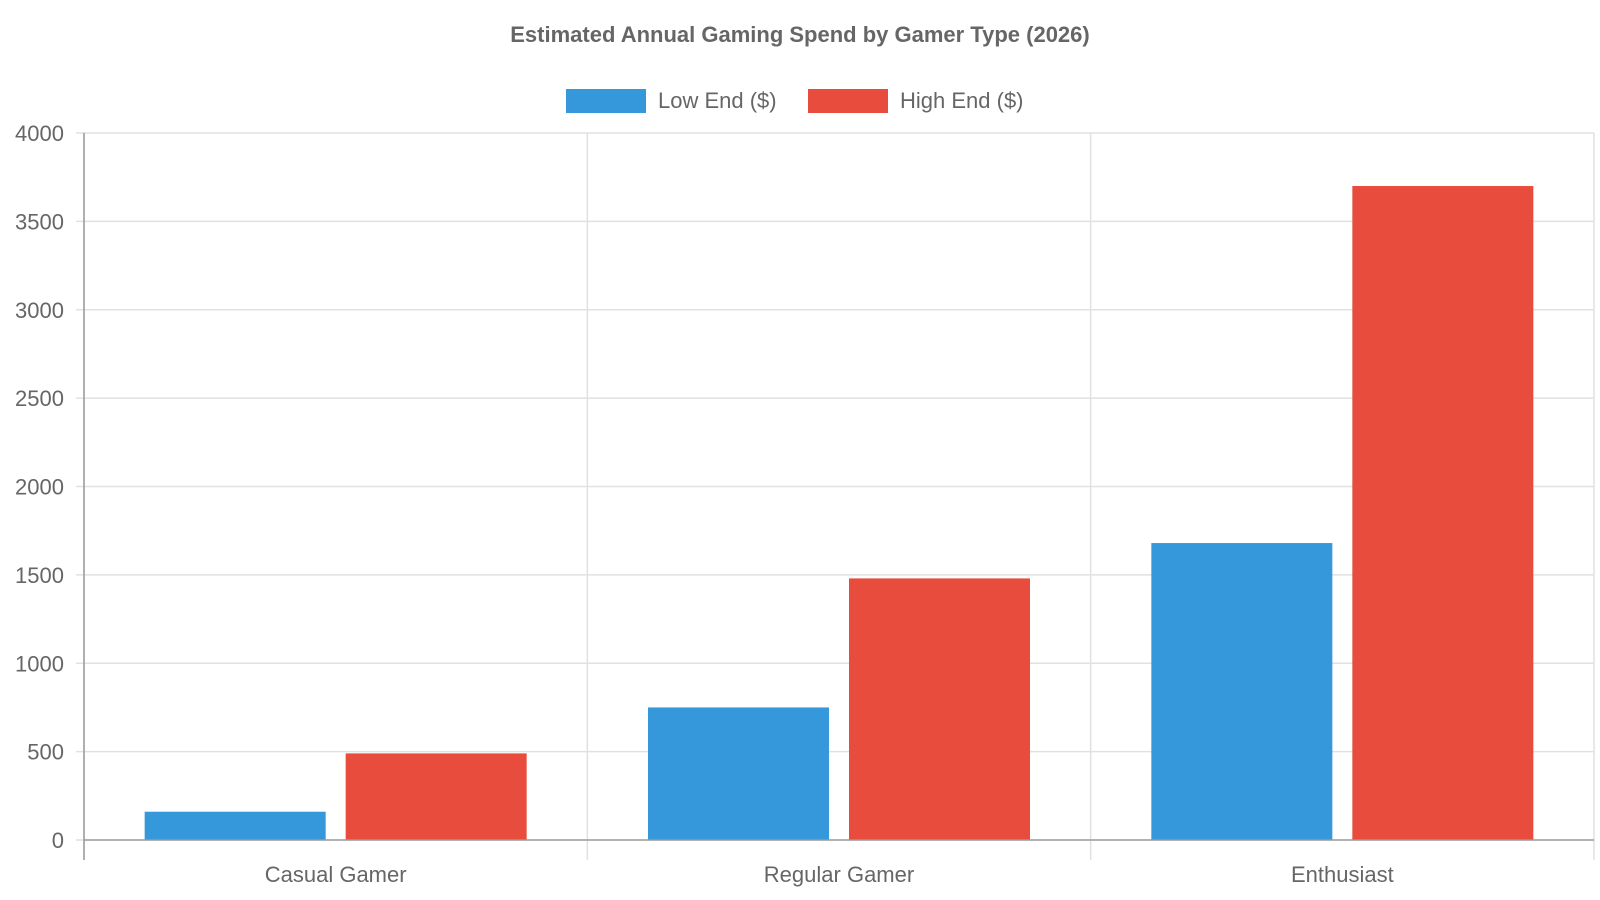 This screenshot has height=900, width=1600. What do you see at coordinates (939, 709) in the screenshot?
I see `bar-regular-gamer-high-end` at bounding box center [939, 709].